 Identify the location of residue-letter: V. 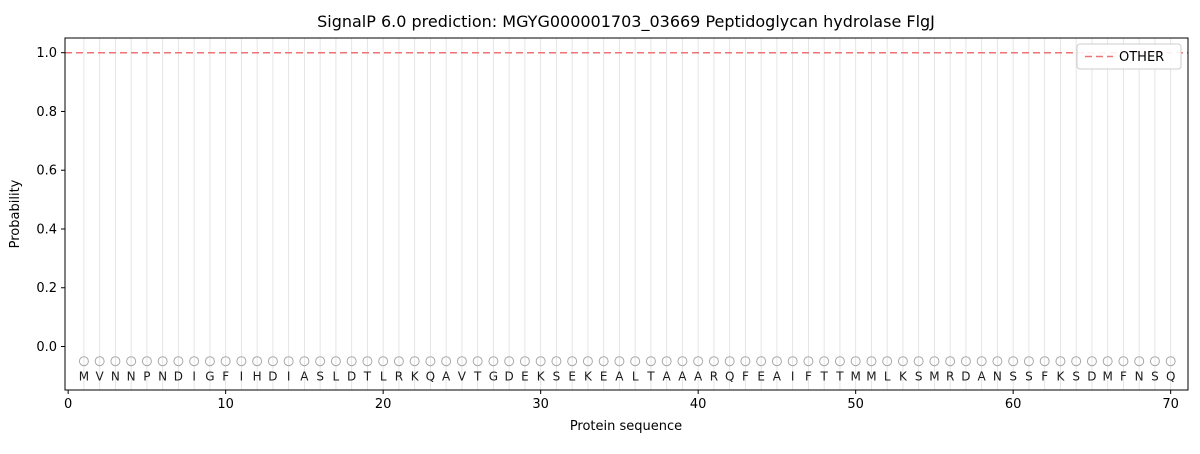
(462, 376).